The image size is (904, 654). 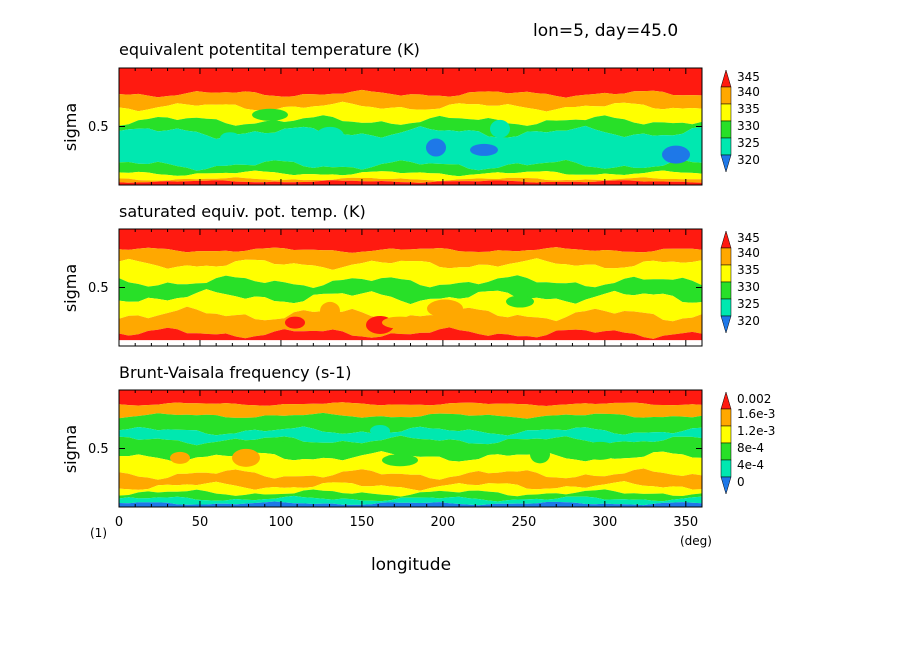 What do you see at coordinates (98, 288) in the screenshot?
I see `panel-2-ytick: 0.5` at bounding box center [98, 288].